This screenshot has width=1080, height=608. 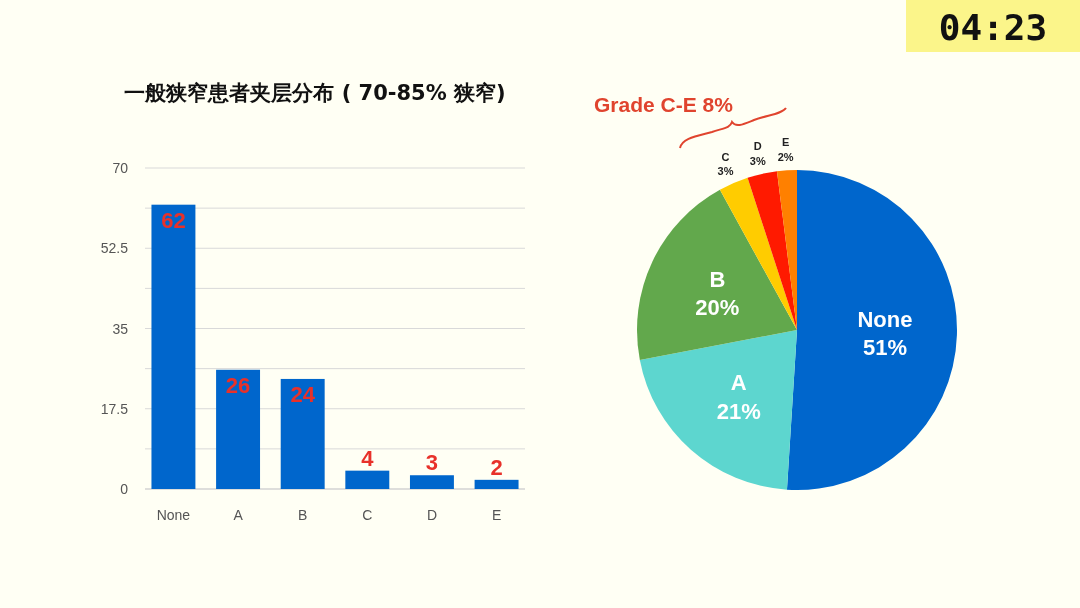 I want to click on data-label: 24, so click(x=303, y=394).